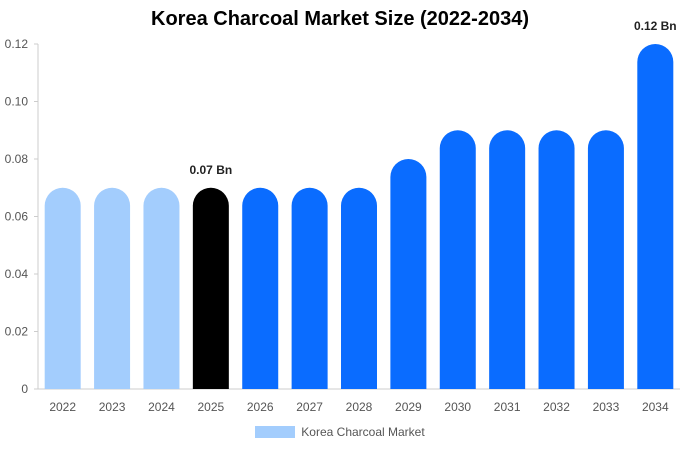 This screenshot has height=450, width=680. Describe the element at coordinates (408, 407) in the screenshot. I see `x-tick-label-2029: 2029` at that location.